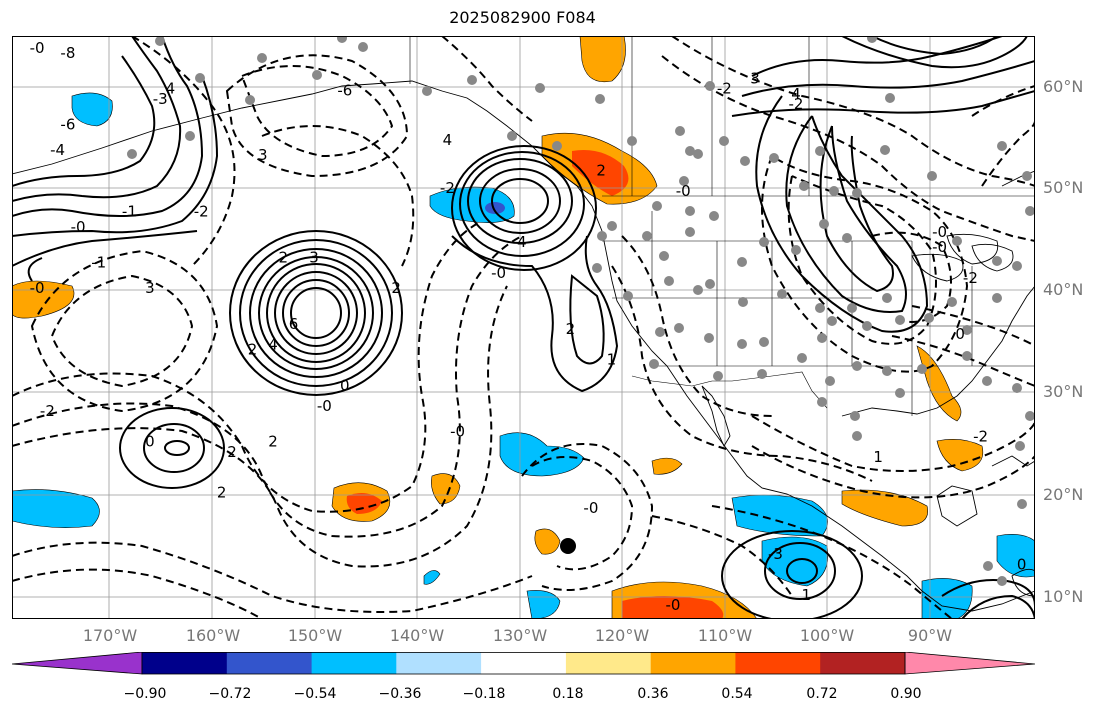  What do you see at coordinates (110, 635) in the screenshot?
I see `lon-tick: 170°W` at bounding box center [110, 635].